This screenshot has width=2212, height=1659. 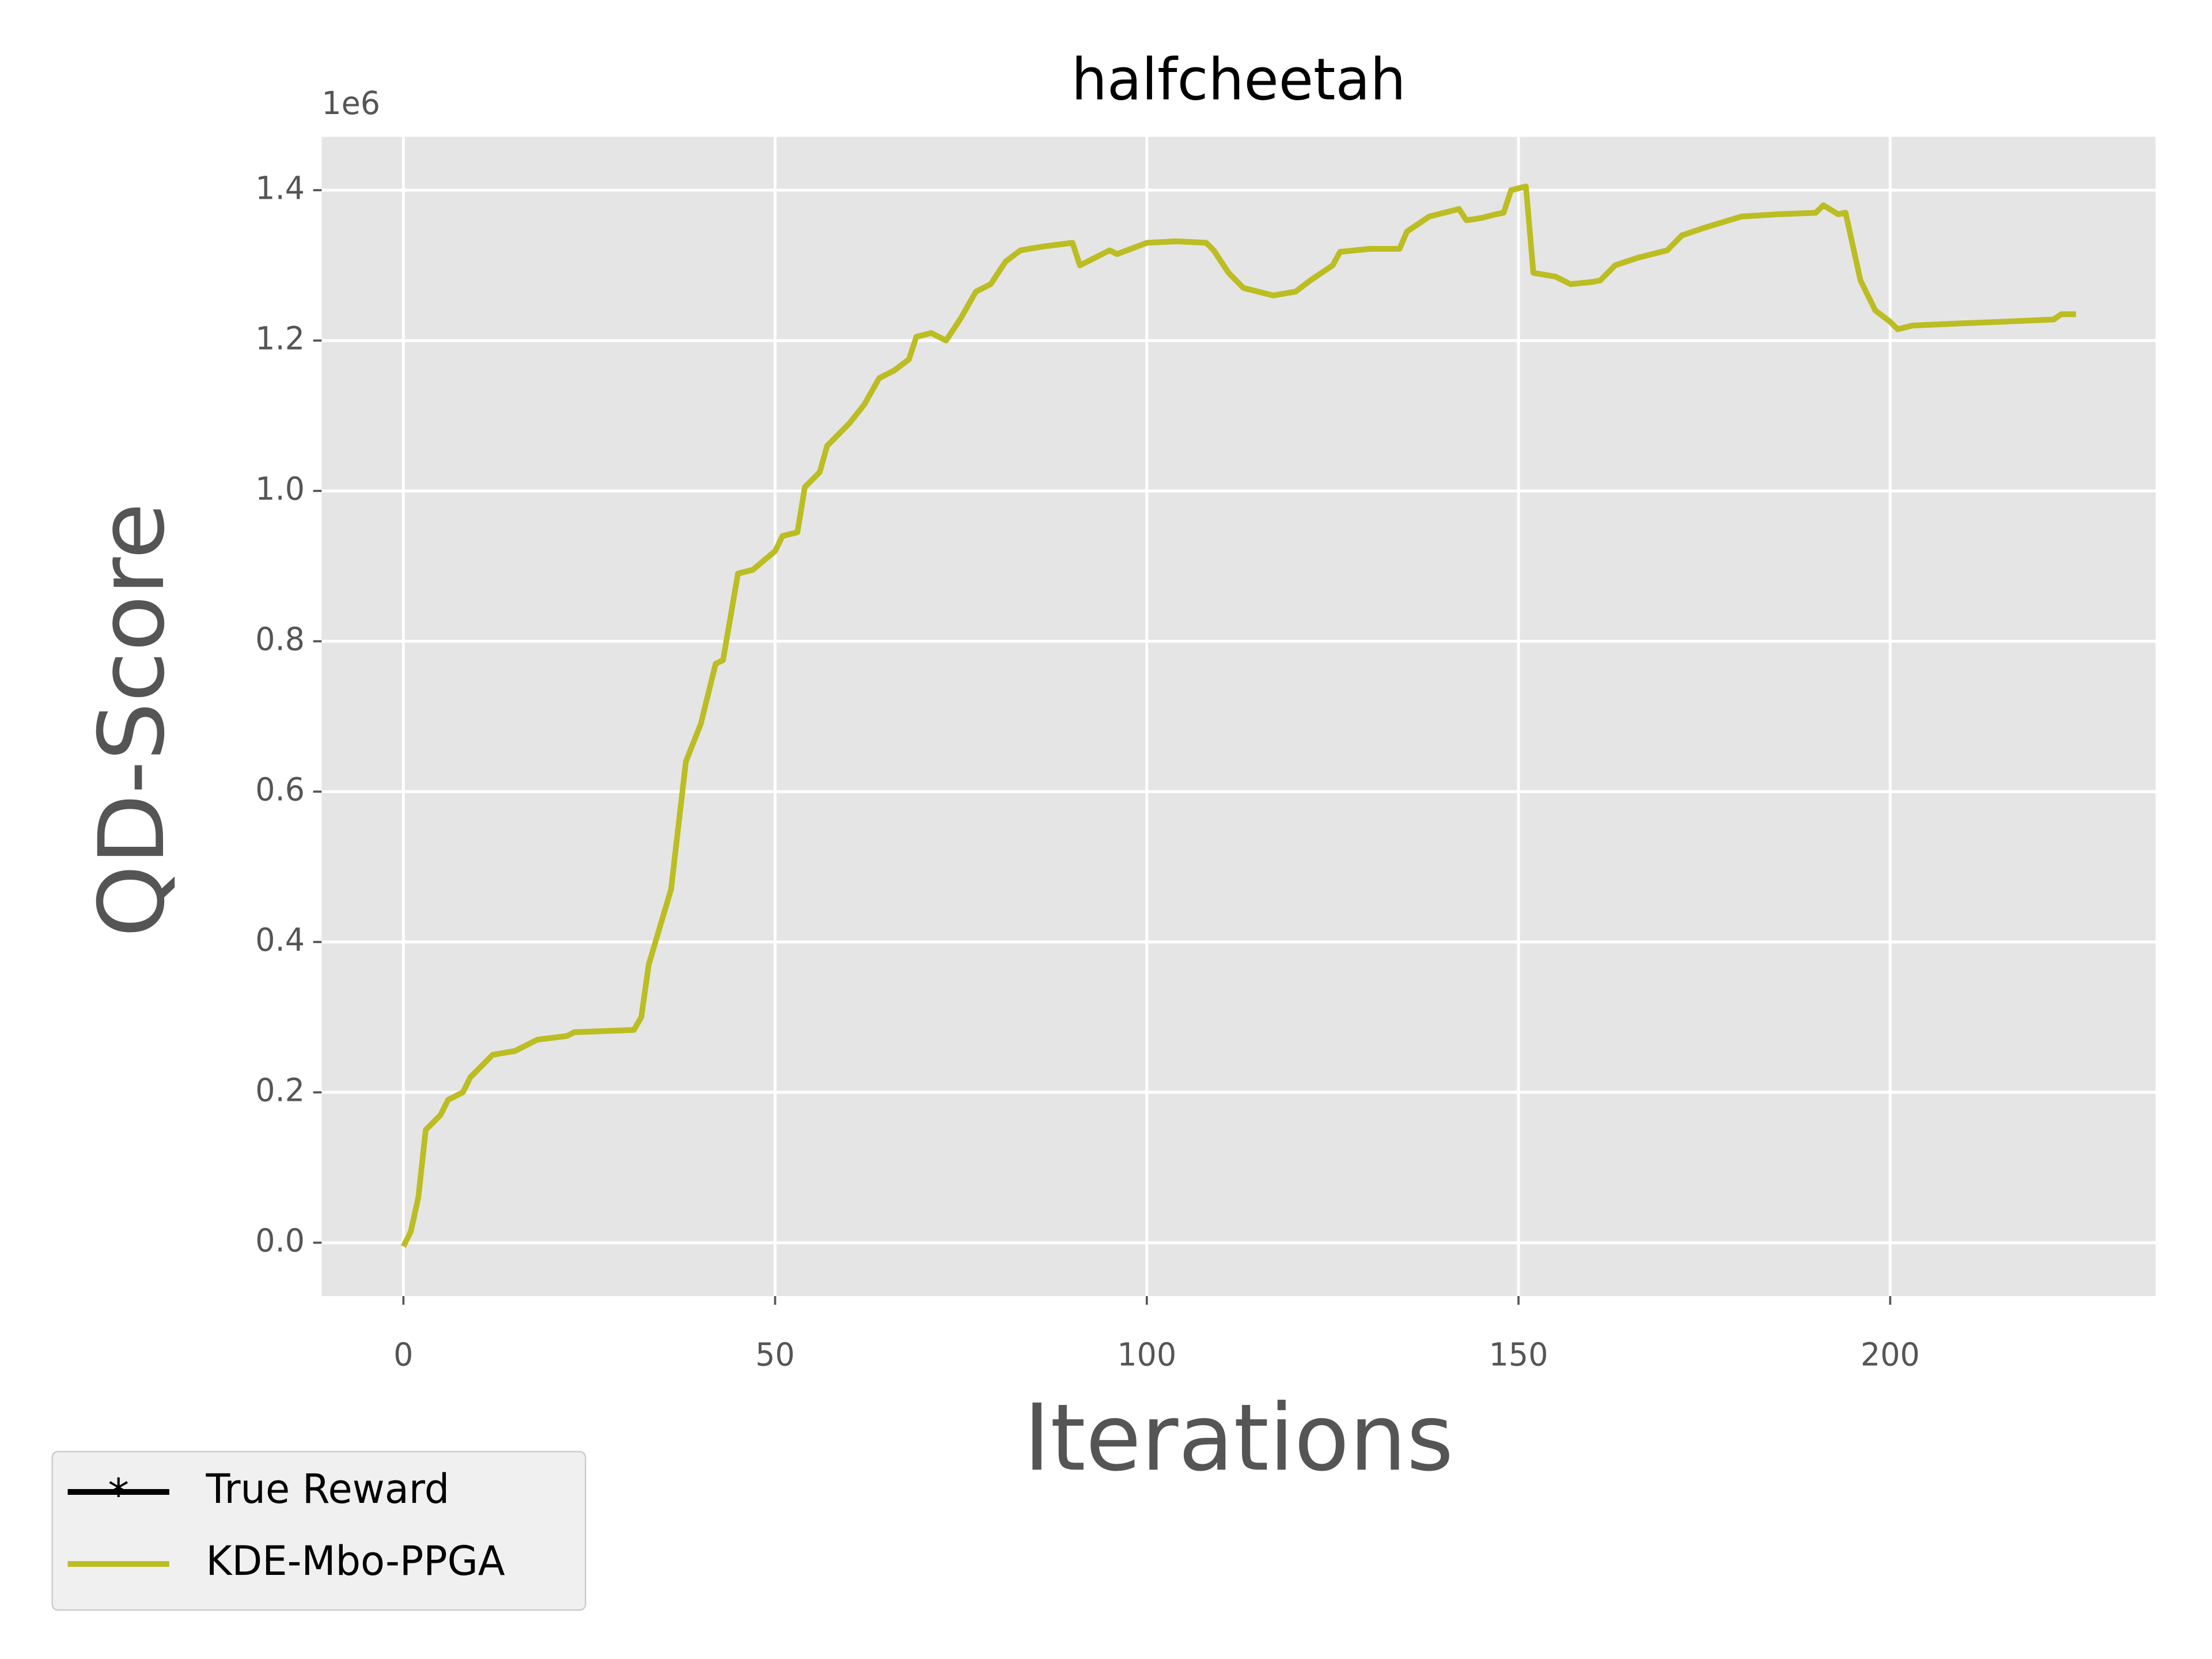 I want to click on x-axis-label: Iterations, so click(x=1238, y=1438).